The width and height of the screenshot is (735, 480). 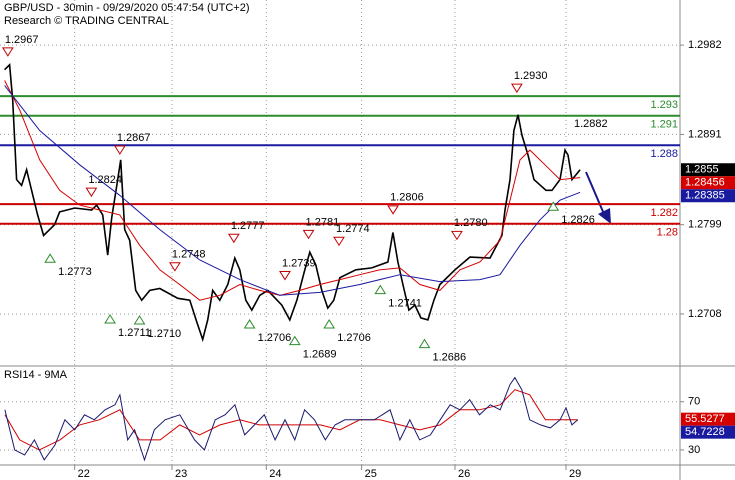 I want to click on arrow-head, so click(x=604, y=216).